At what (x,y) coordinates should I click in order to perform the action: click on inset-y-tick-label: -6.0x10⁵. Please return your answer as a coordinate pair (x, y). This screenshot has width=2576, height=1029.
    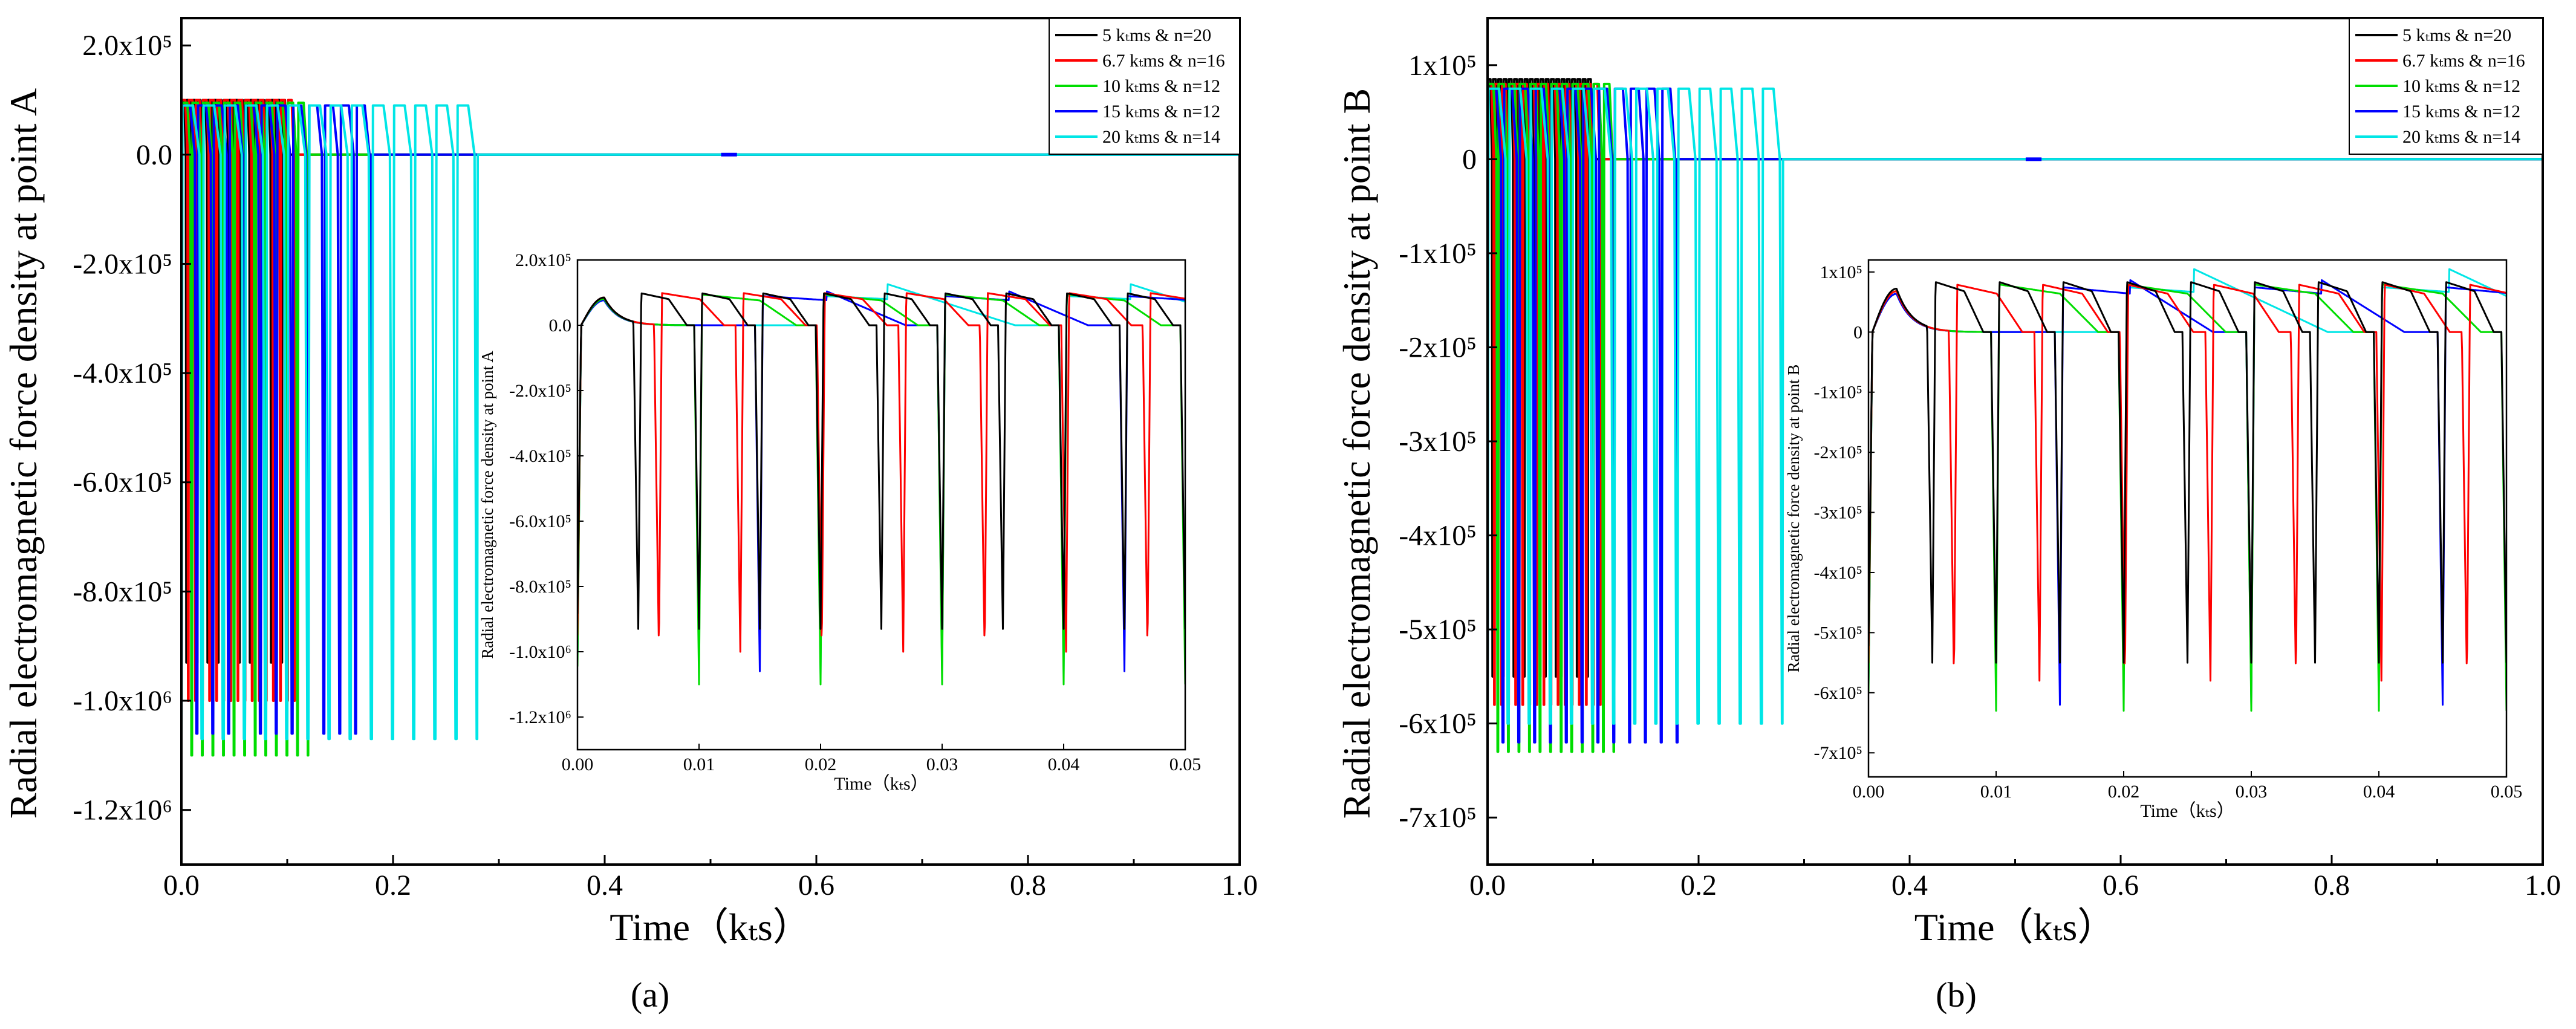
    Looking at the image, I should click on (540, 521).